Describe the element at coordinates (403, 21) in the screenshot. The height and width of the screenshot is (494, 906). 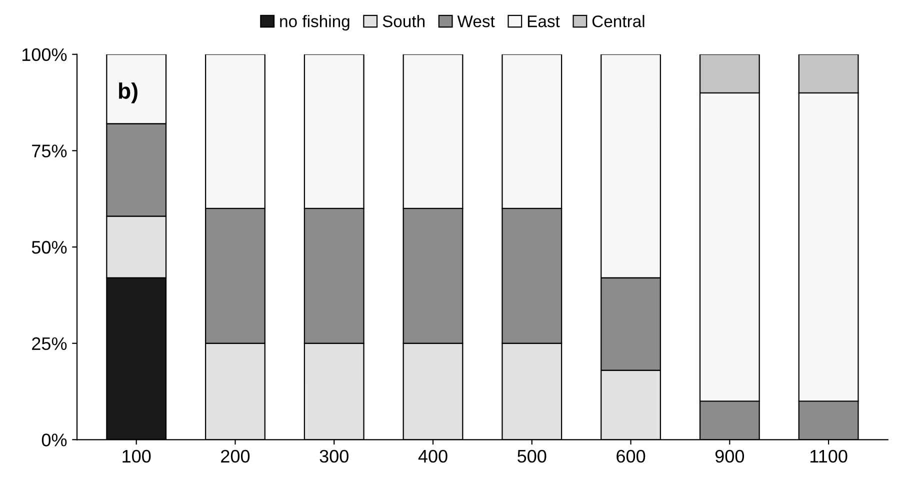
I see `legend-label: South` at that location.